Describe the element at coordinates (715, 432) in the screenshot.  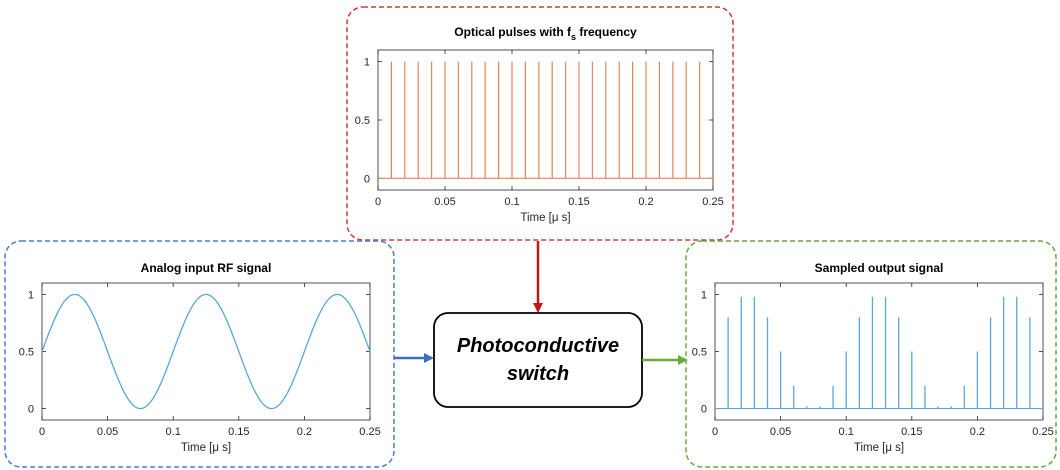
I see `output-xtick-label: 0` at that location.